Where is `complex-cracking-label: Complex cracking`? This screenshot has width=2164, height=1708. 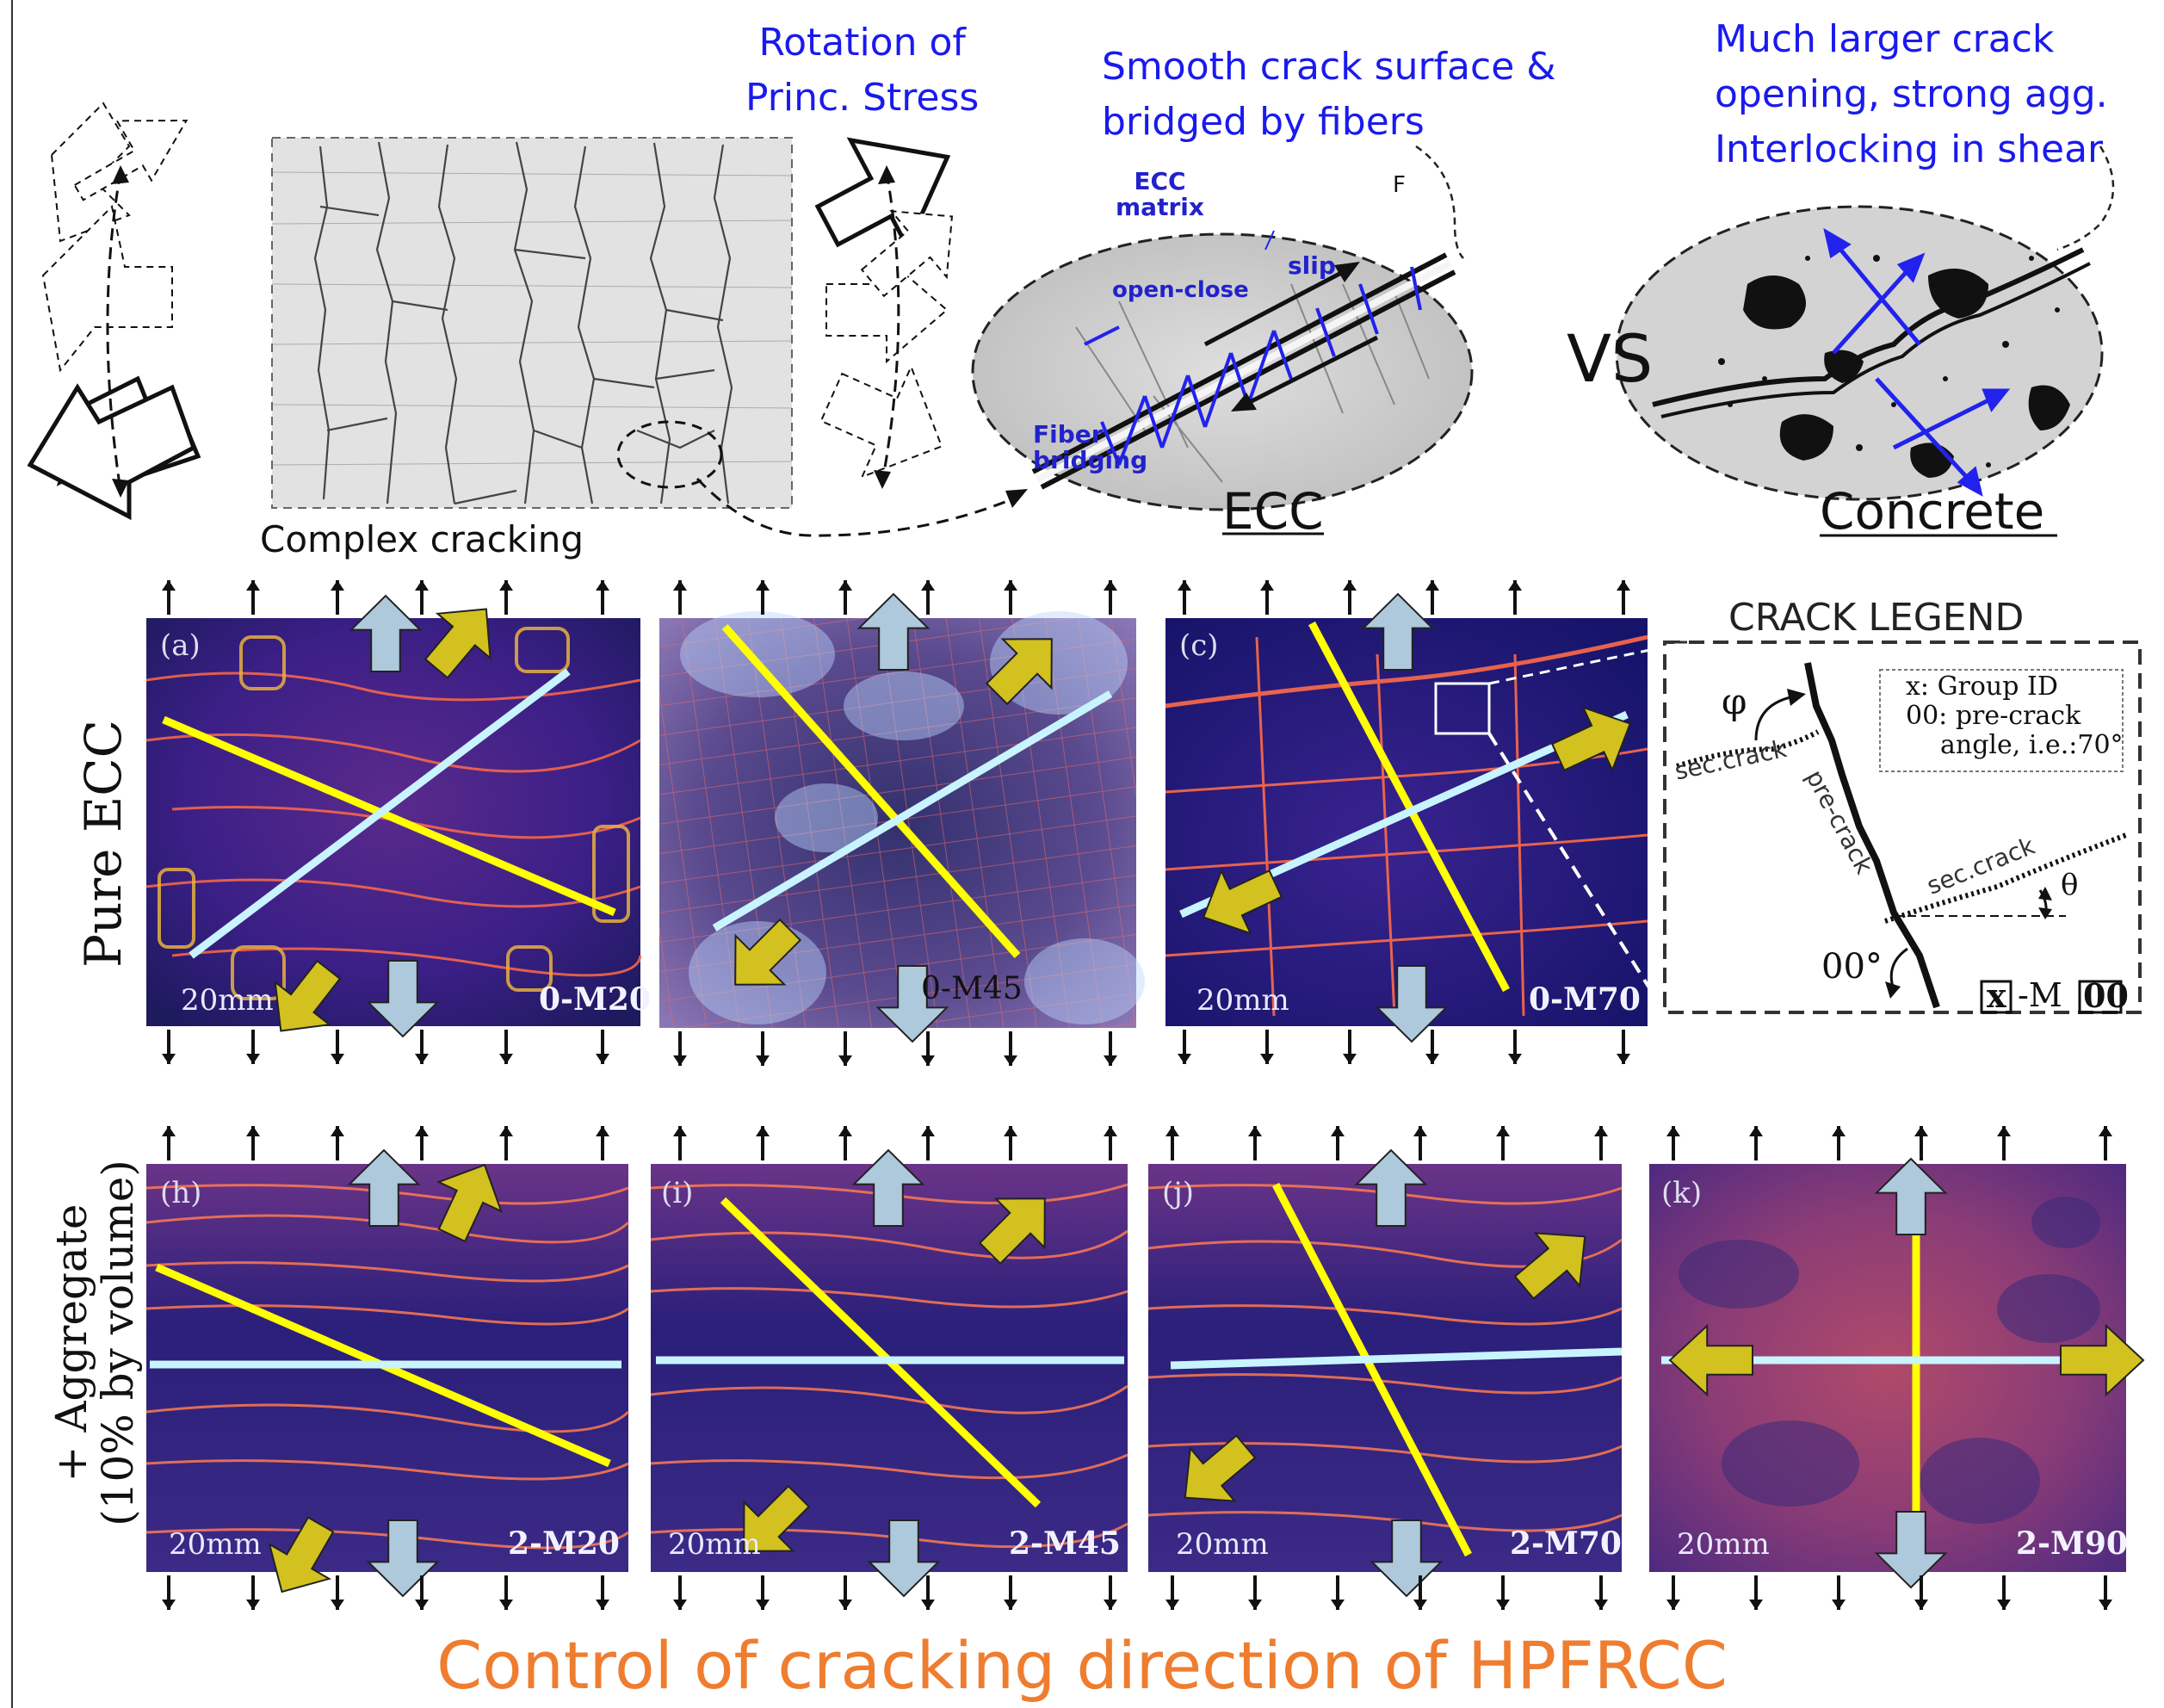
complex-cracking-label: Complex cracking is located at coordinates (422, 539).